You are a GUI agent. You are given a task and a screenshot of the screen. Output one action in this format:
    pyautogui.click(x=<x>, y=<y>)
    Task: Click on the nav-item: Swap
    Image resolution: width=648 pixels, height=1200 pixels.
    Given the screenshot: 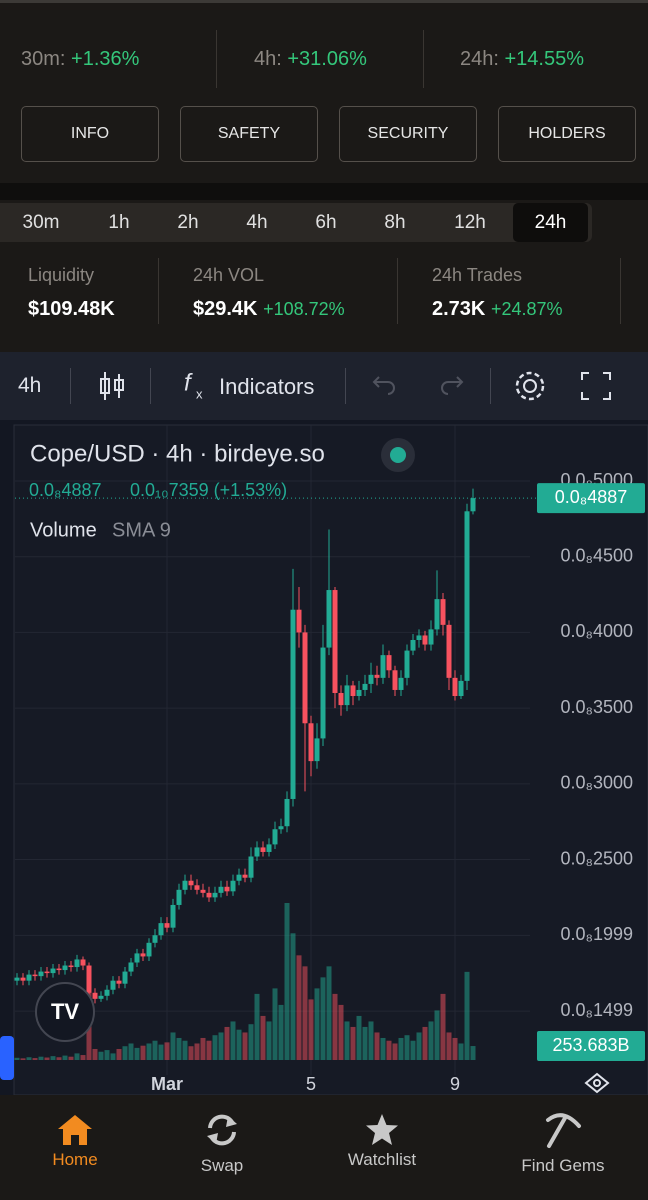 What is the action you would take?
    pyautogui.click(x=222, y=1165)
    